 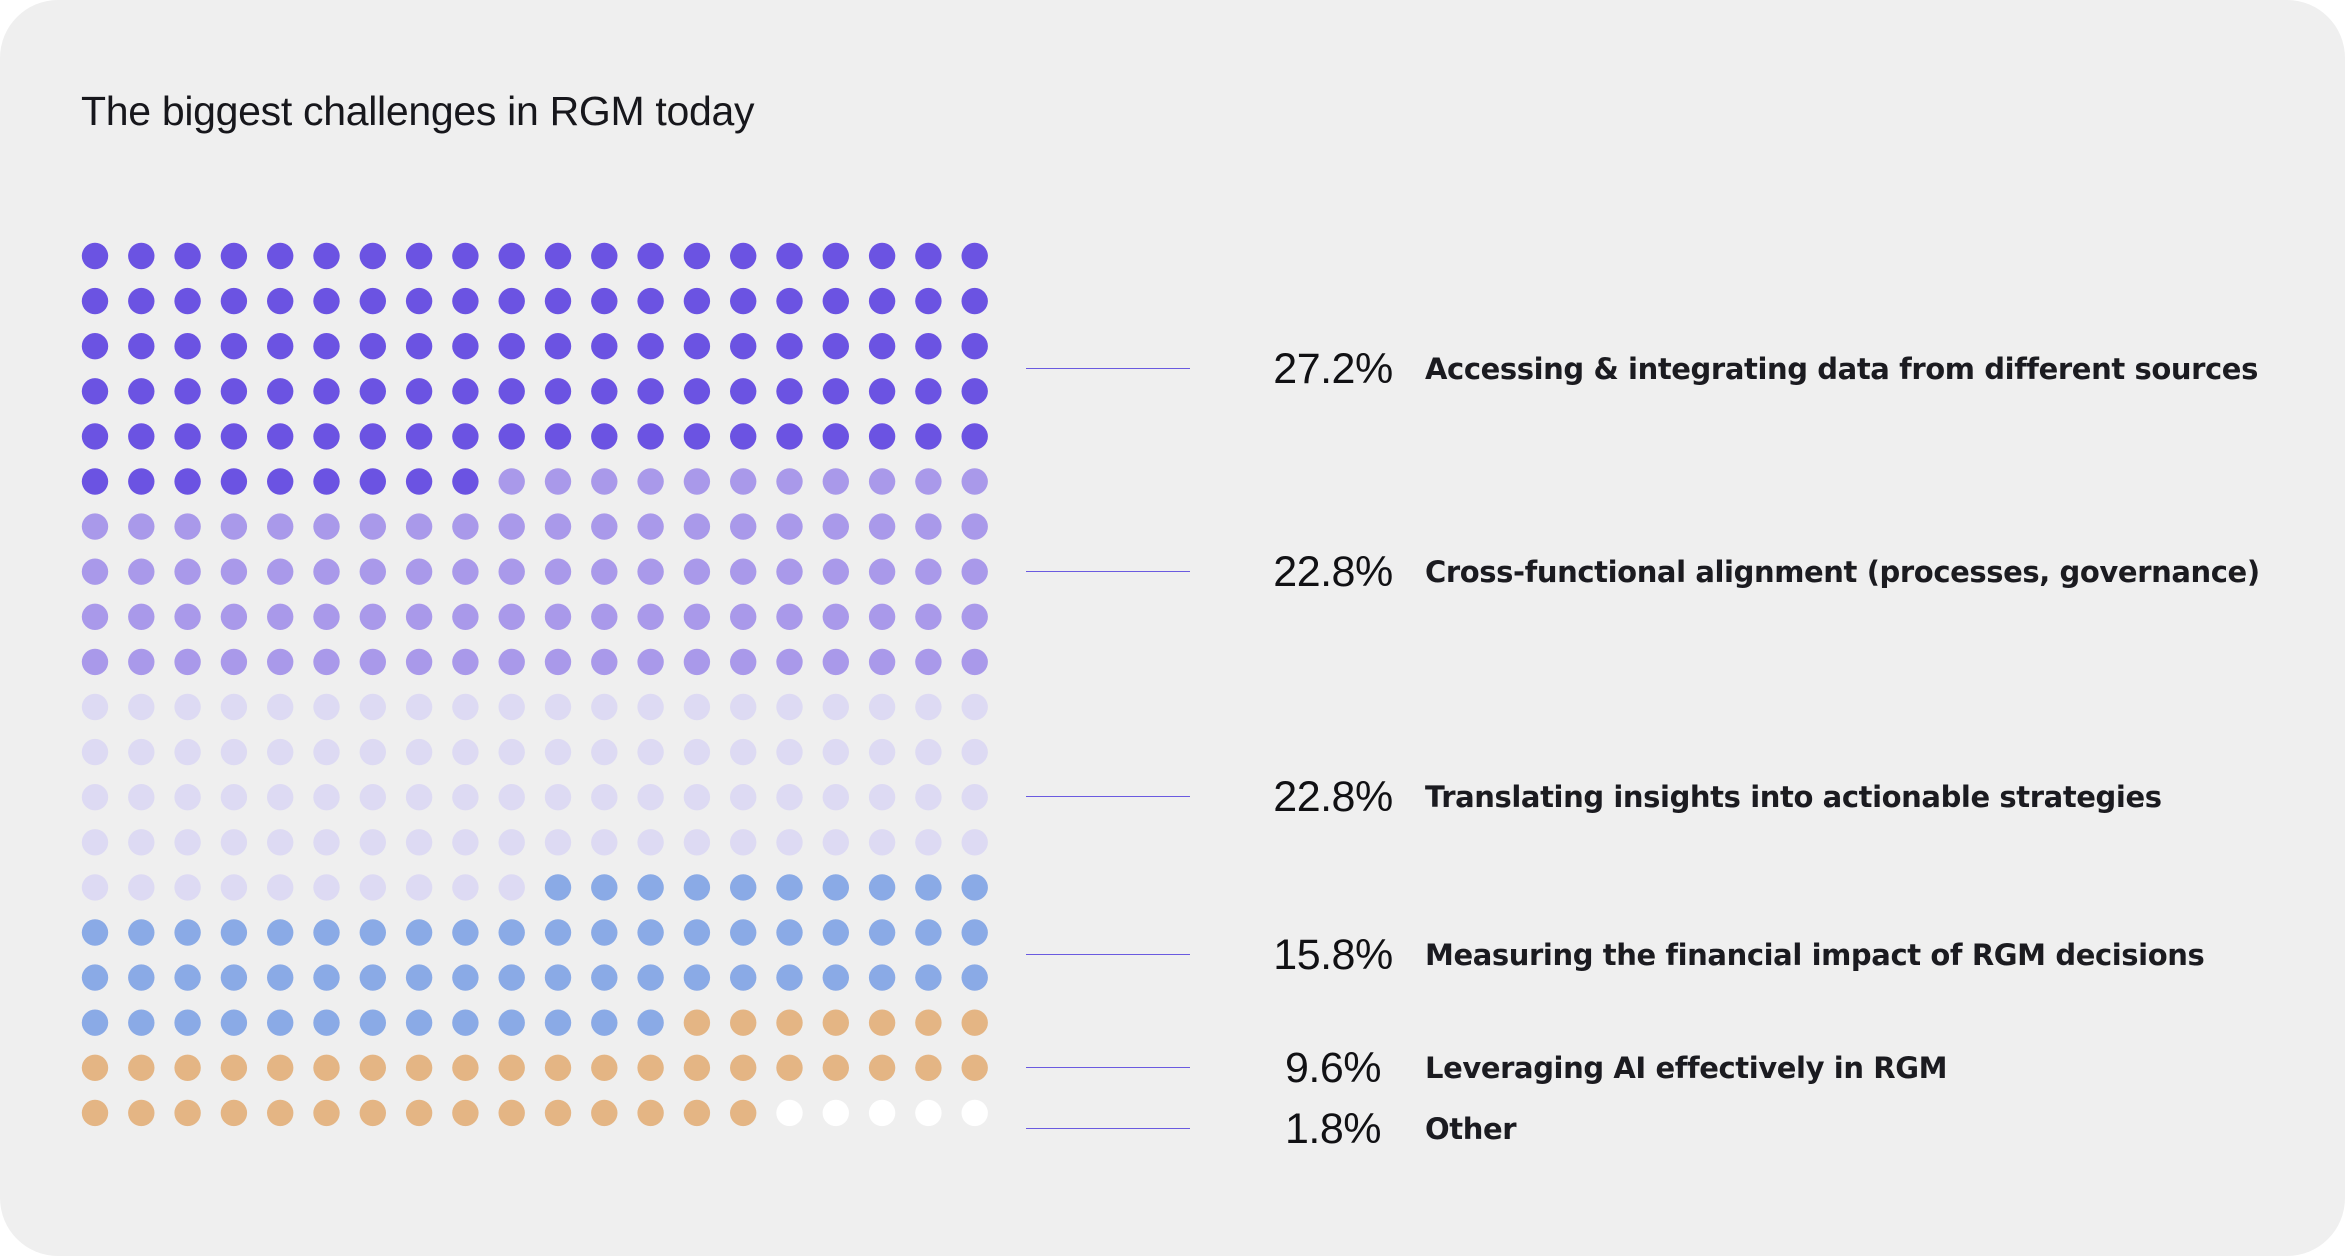 I want to click on callout-label: Leveraging AI effectively in RGM, so click(x=1686, y=1067).